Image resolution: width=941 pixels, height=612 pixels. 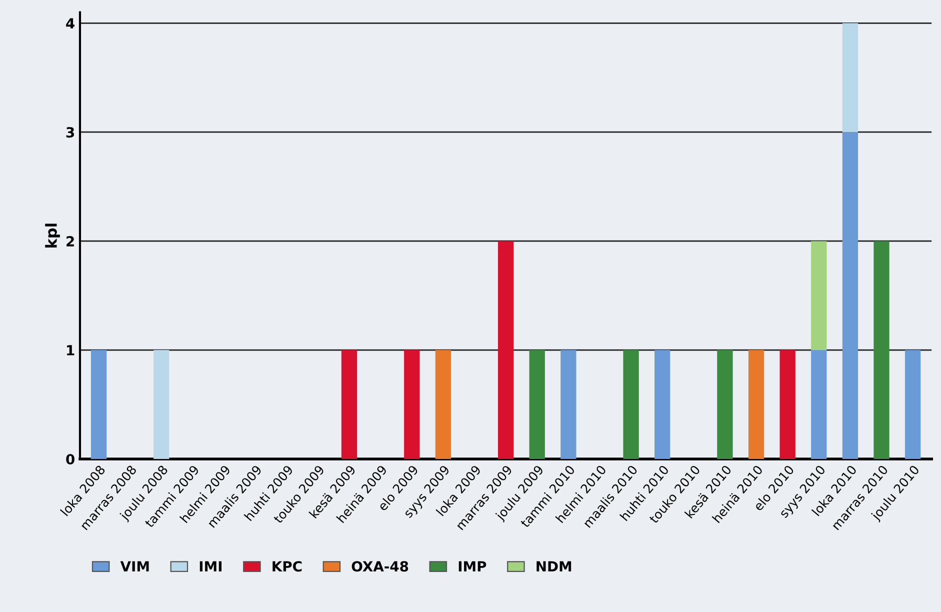 What do you see at coordinates (70, 23) in the screenshot?
I see `y-tick-label: 4` at bounding box center [70, 23].